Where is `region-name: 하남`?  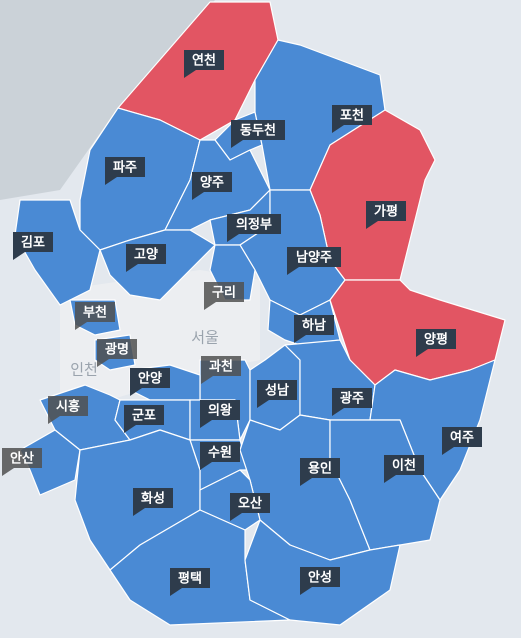 region-name: 하남 is located at coordinates (314, 326).